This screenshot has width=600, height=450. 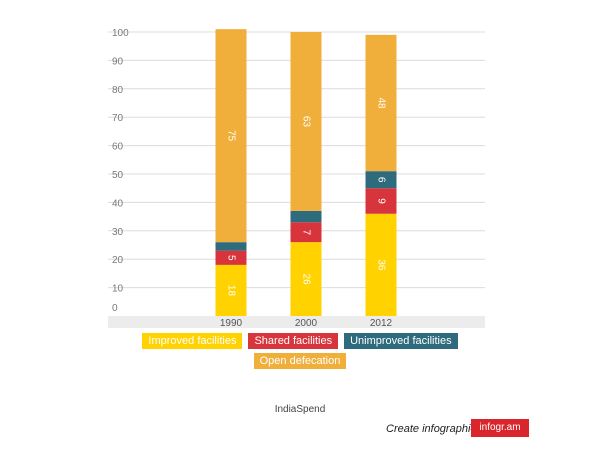 I want to click on legend-open-defecation: Open defecation, so click(x=300, y=361).